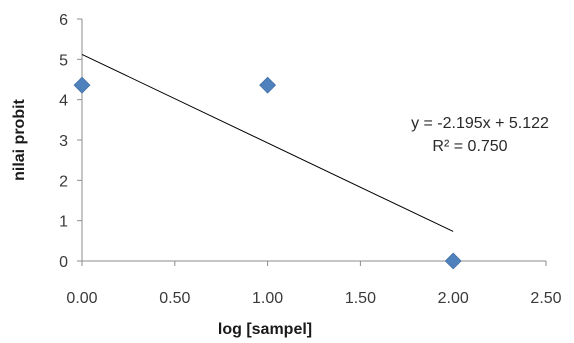 Image resolution: width=574 pixels, height=343 pixels. I want to click on r-squared-label: R² = 0.750, so click(469, 146).